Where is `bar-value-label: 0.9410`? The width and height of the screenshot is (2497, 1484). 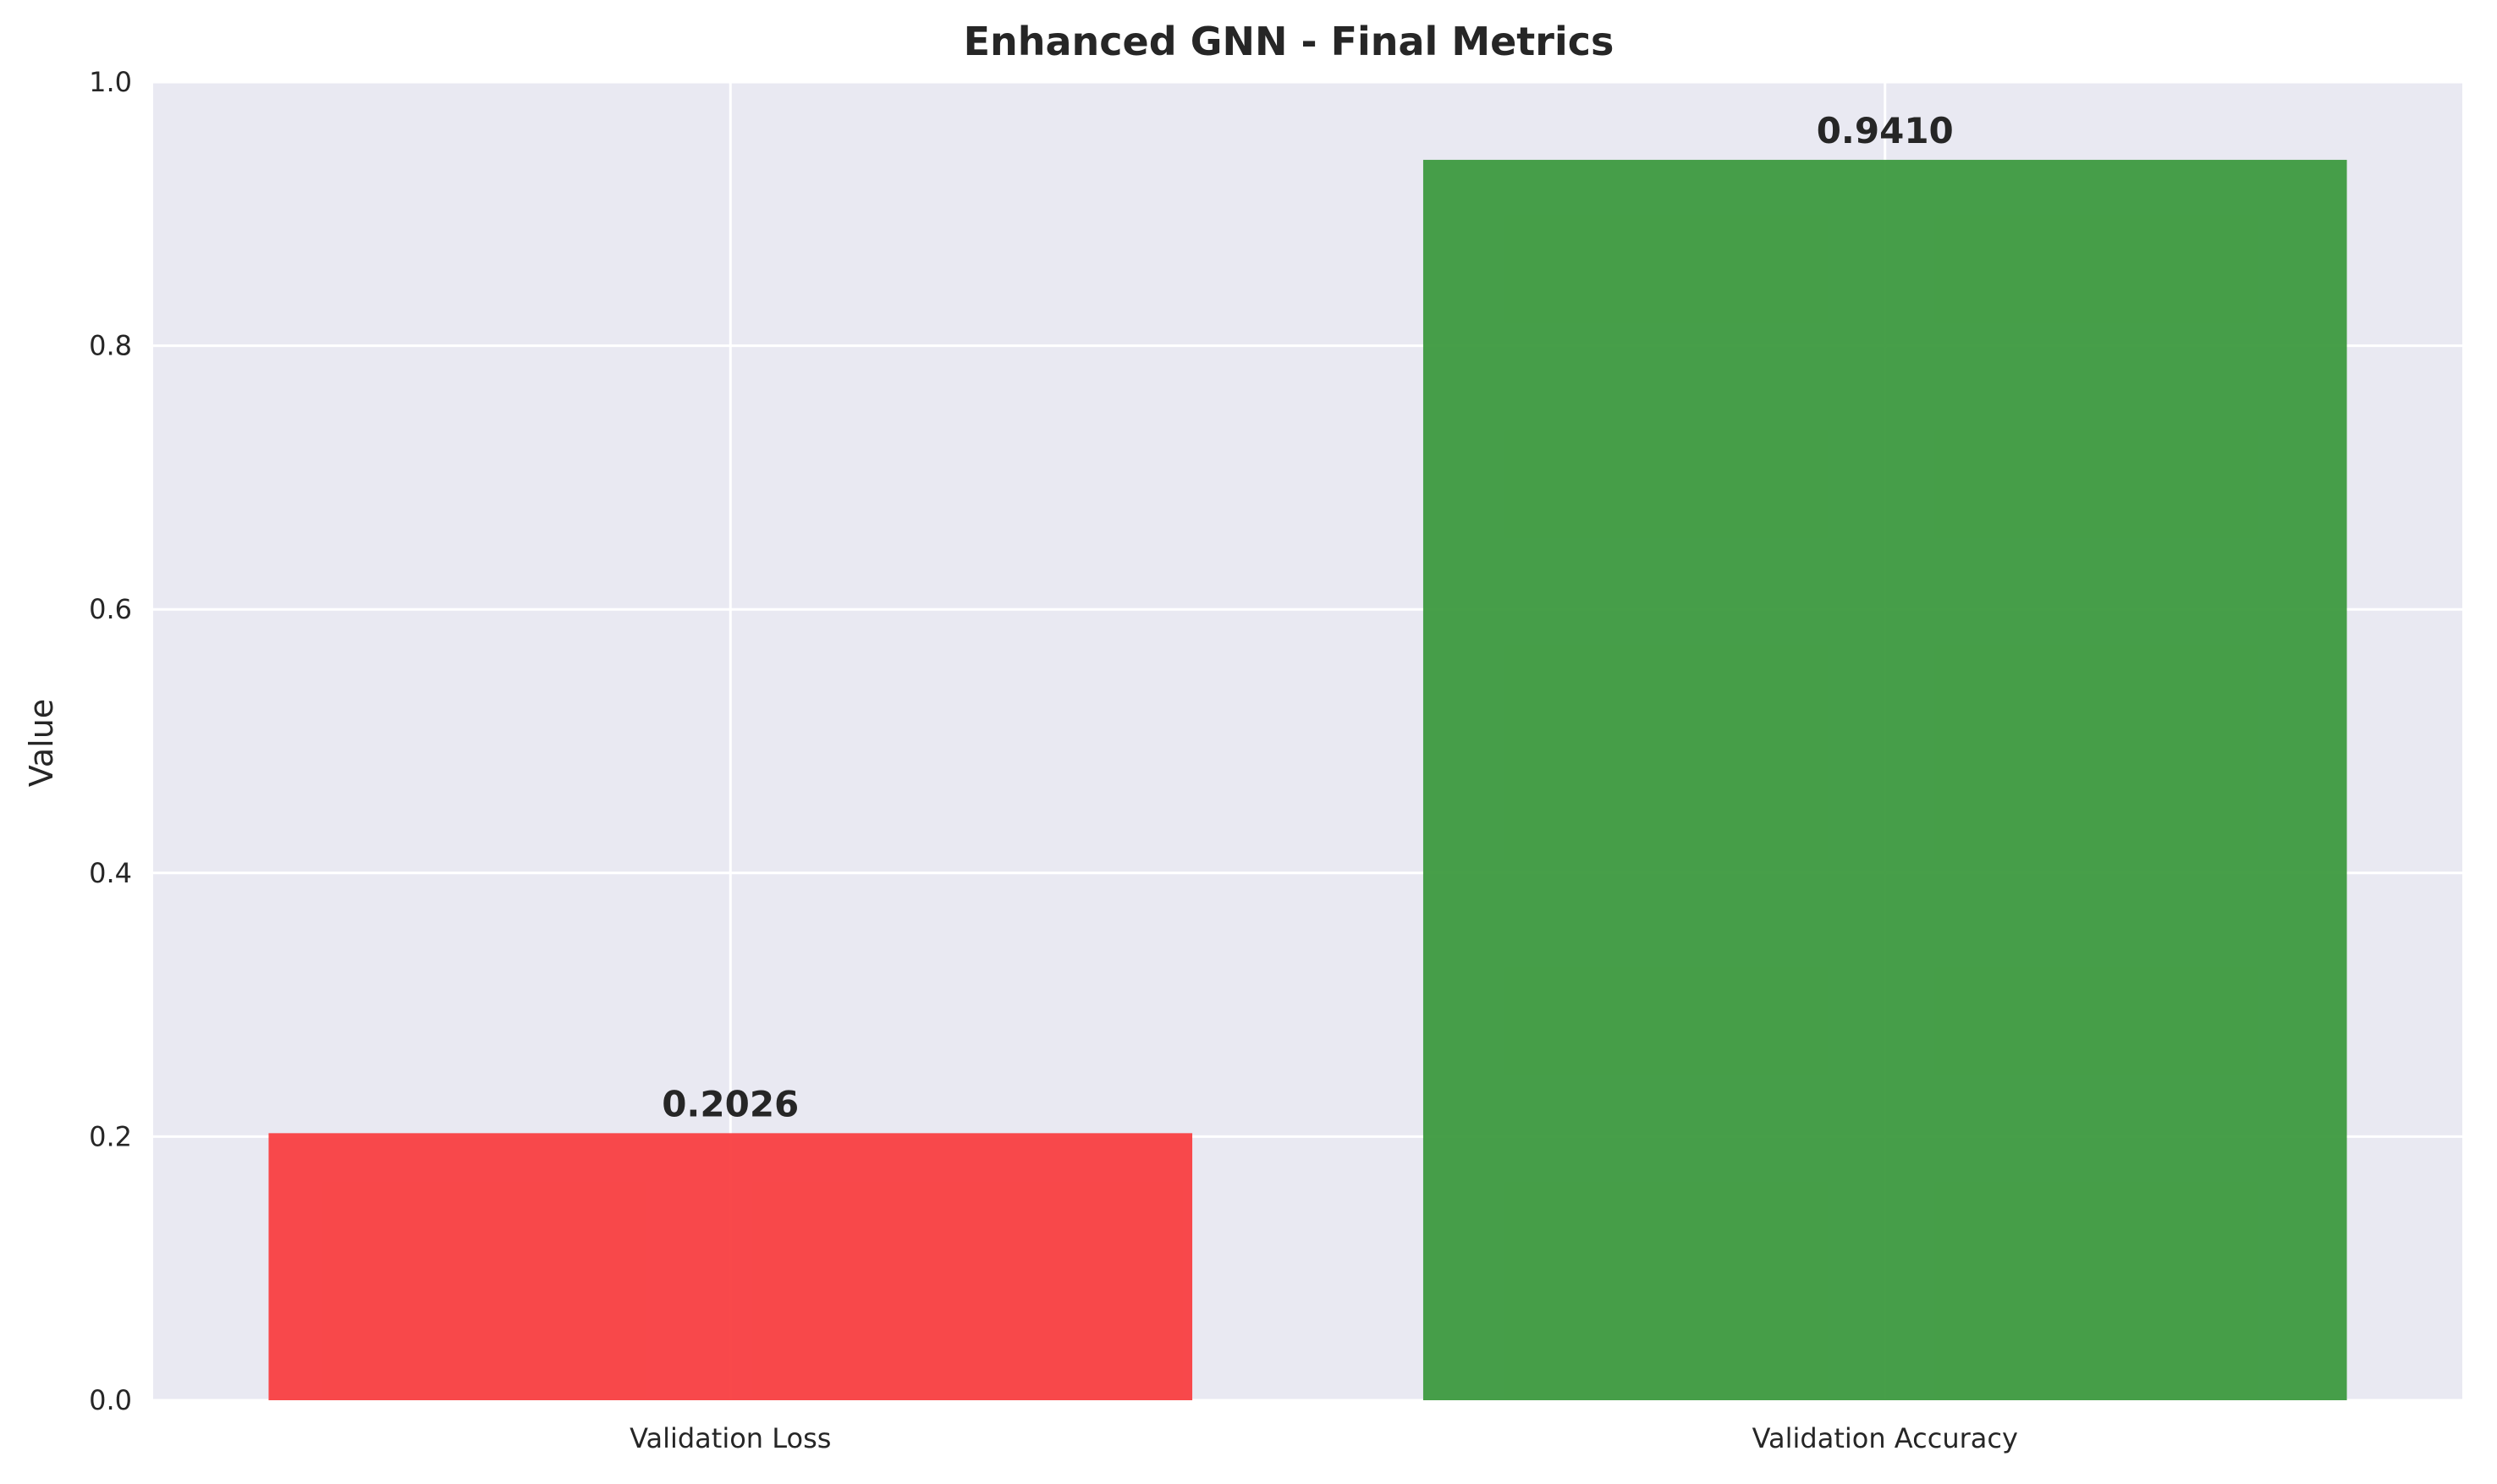
bar-value-label: 0.9410 is located at coordinates (1886, 130).